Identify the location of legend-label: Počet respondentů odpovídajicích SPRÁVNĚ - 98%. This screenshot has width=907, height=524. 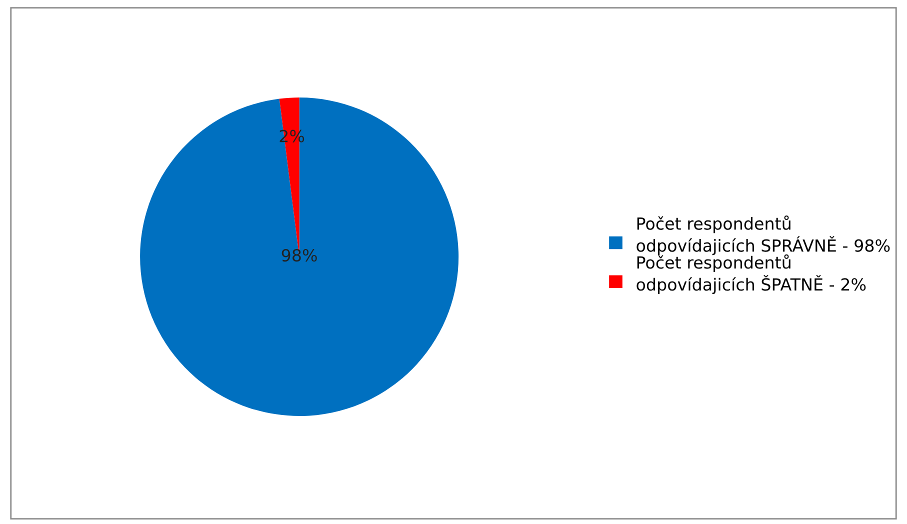
(763, 236).